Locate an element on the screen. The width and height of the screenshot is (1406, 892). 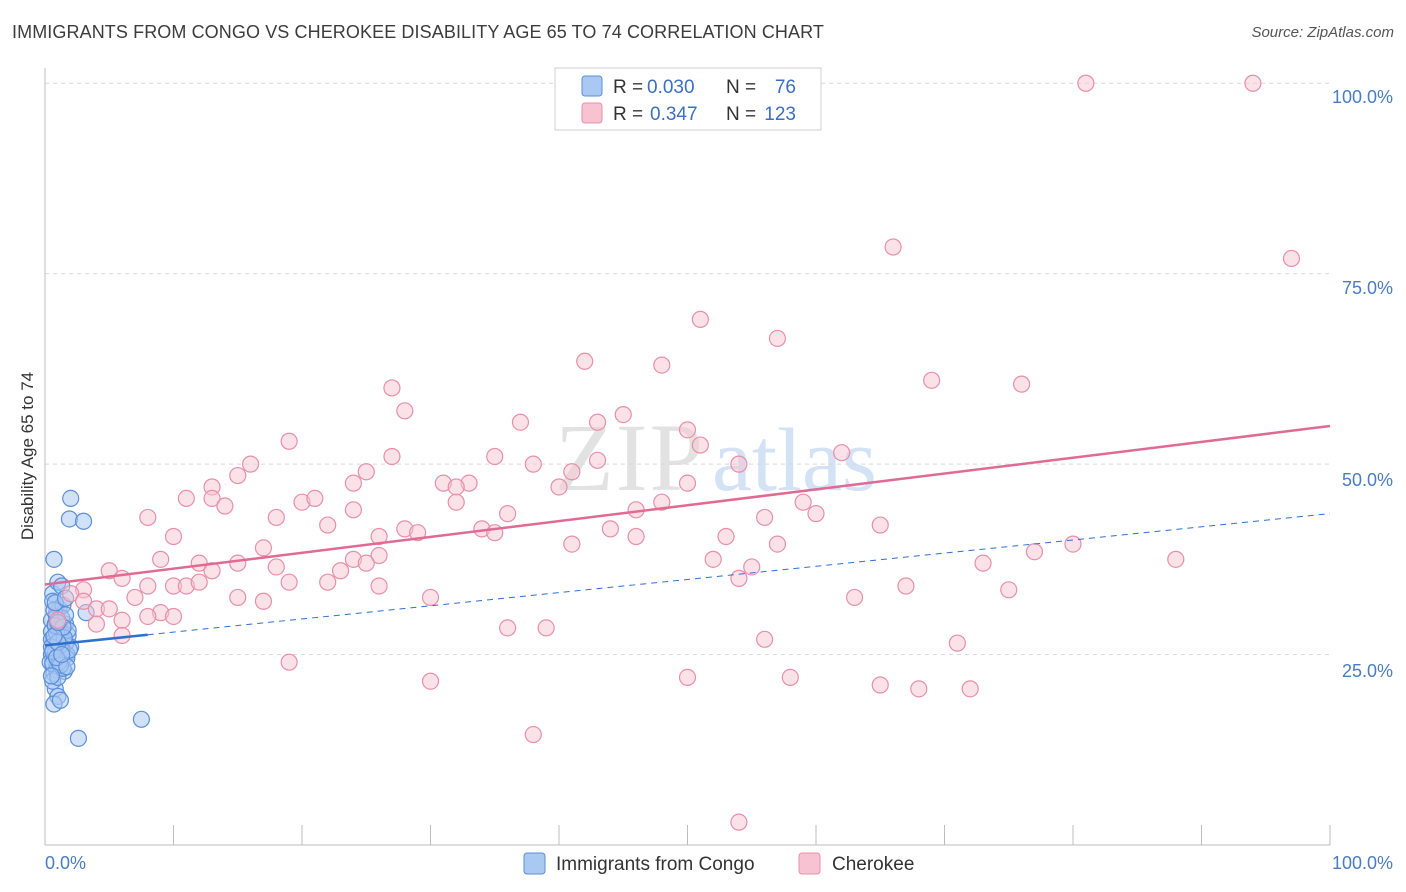
congo-trendline is located at coordinates (96, 640).